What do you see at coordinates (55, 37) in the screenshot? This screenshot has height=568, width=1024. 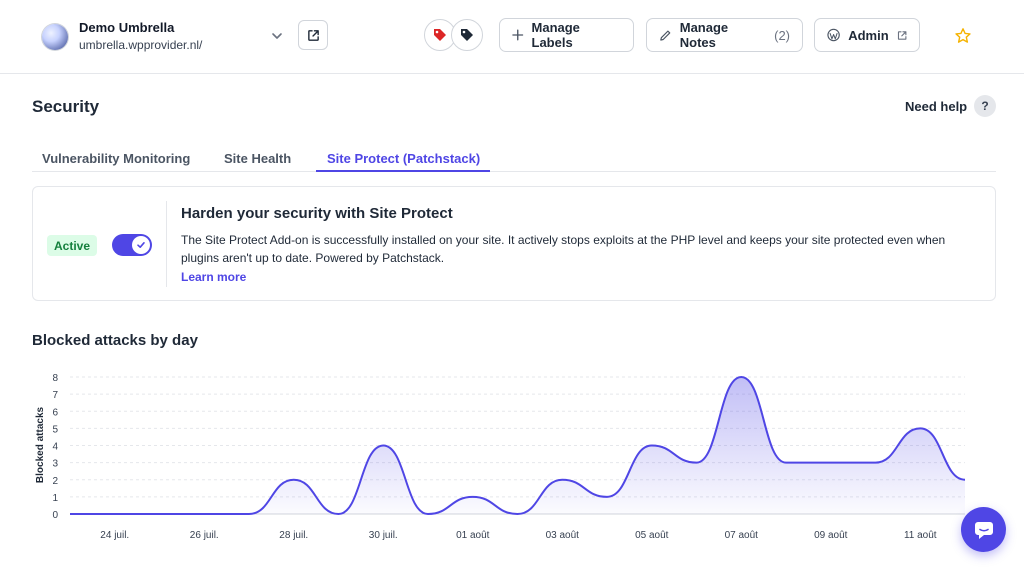 I see `globe-icon` at bounding box center [55, 37].